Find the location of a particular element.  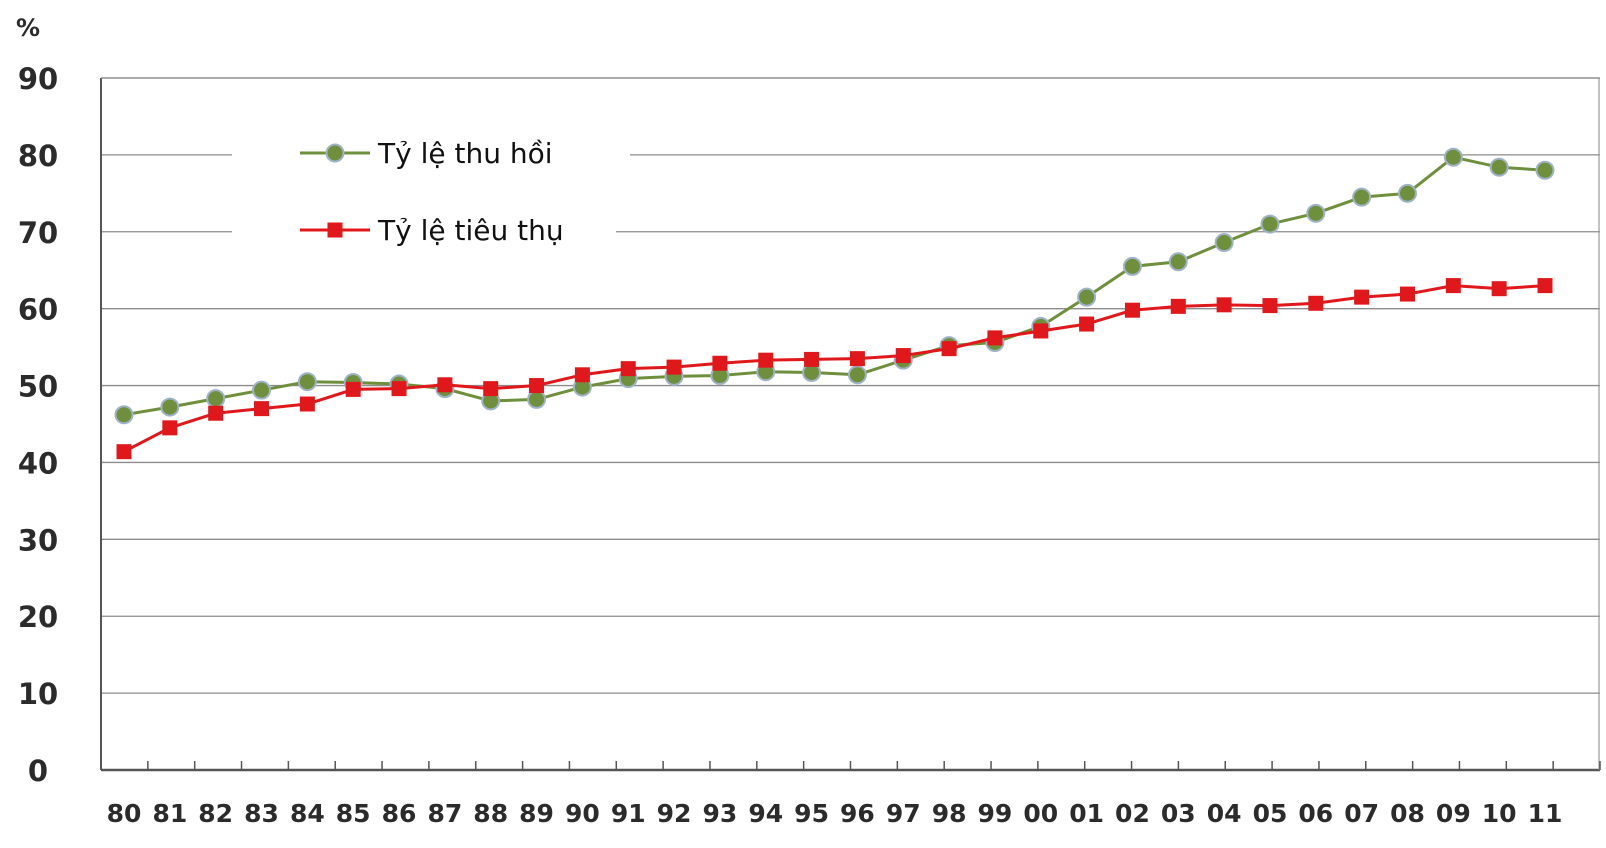

x-tick-label: 00 is located at coordinates (1040, 813).